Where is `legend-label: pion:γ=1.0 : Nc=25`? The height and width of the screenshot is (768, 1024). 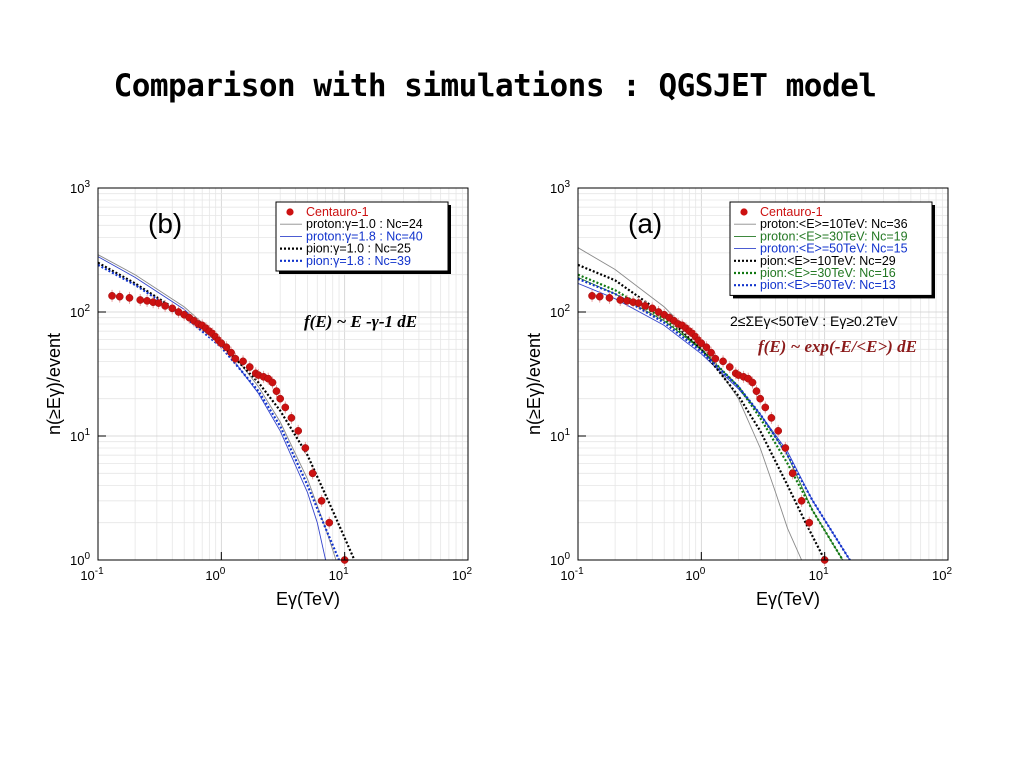
legend-label: pion:γ=1.0 : Nc=25 is located at coordinates (358, 249).